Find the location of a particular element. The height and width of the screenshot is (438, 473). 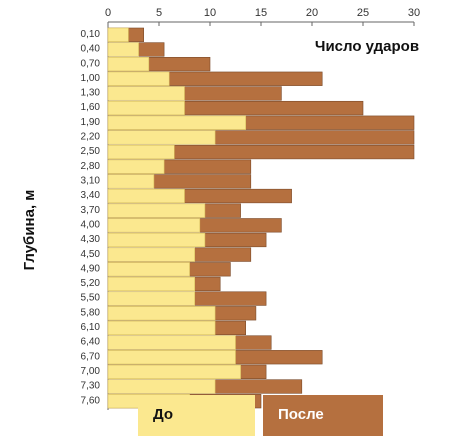

y-tick-label: 2,80 is located at coordinates (91, 166).